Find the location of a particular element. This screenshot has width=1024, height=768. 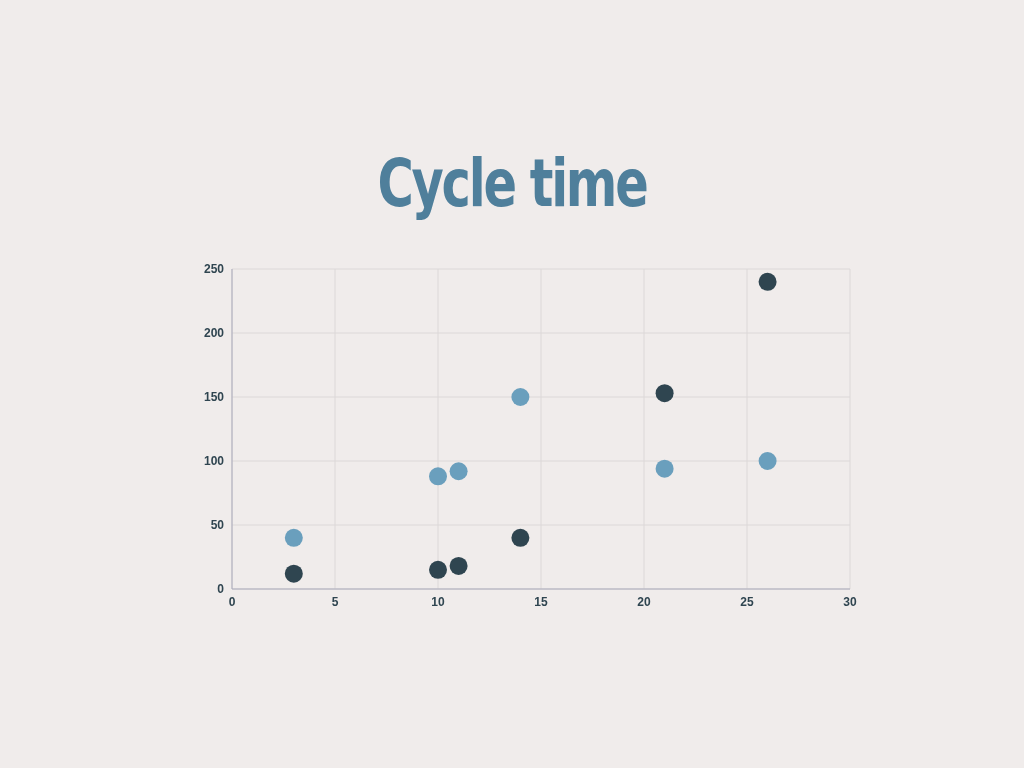

y-tick-label: 200 is located at coordinates (214, 333).